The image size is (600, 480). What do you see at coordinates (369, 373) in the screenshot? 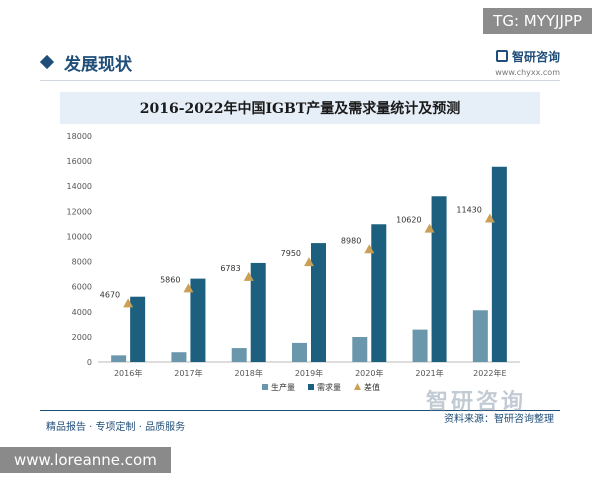
I see `x-tick-label: 2020年` at bounding box center [369, 373].